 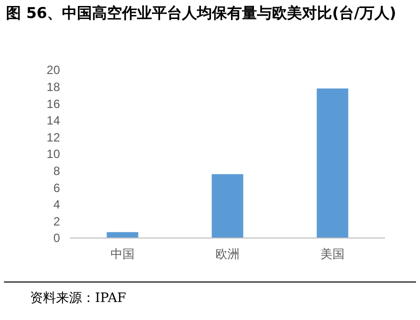 What do you see at coordinates (53, 154) in the screenshot?
I see `y-tick-label: 10` at bounding box center [53, 154].